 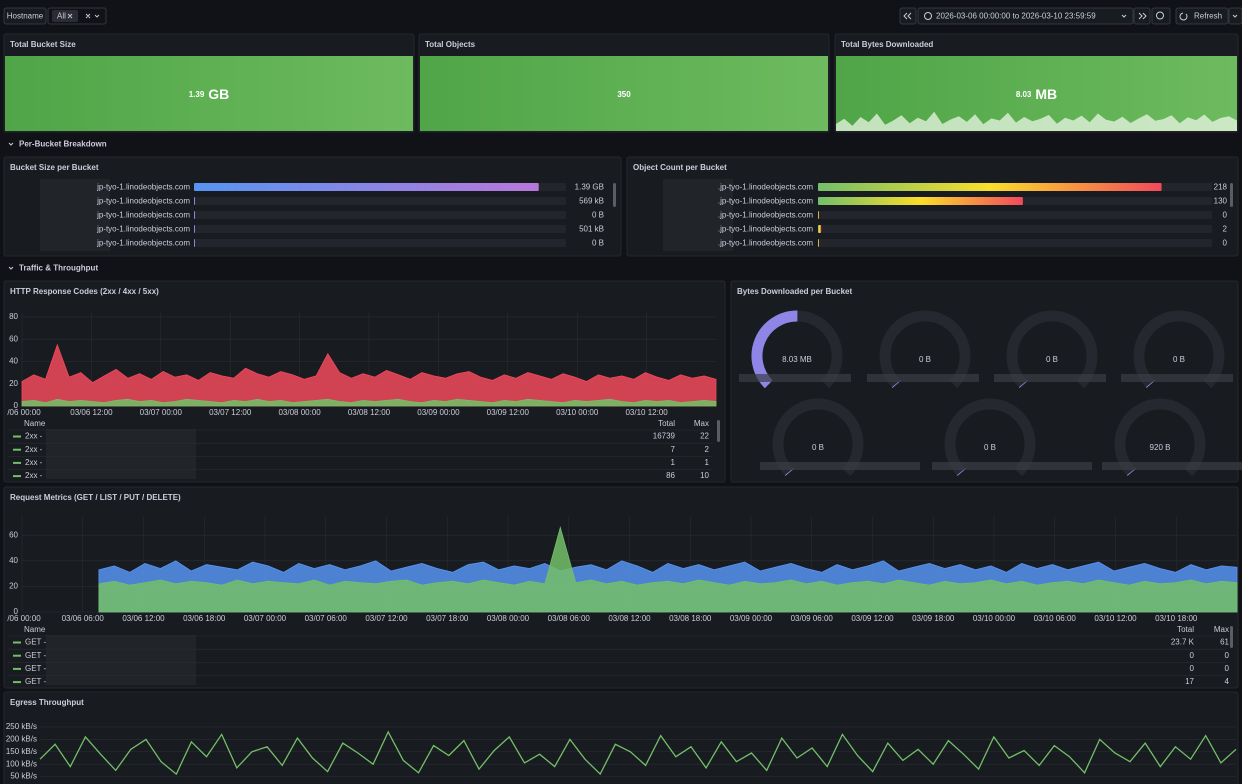 I want to click on legend-cell: 10, so click(x=704, y=475).